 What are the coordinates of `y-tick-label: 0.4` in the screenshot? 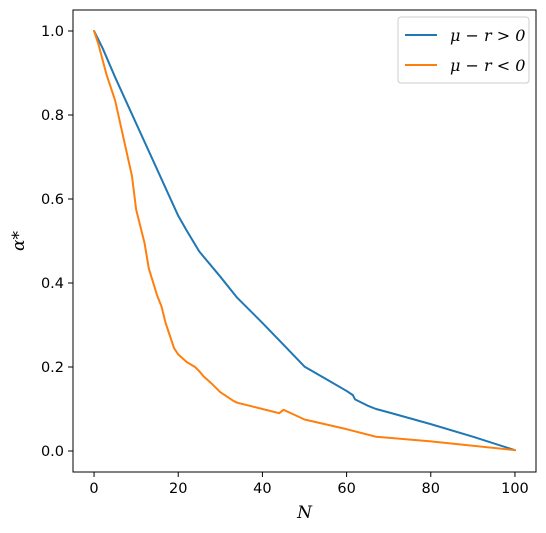 It's located at (52, 284).